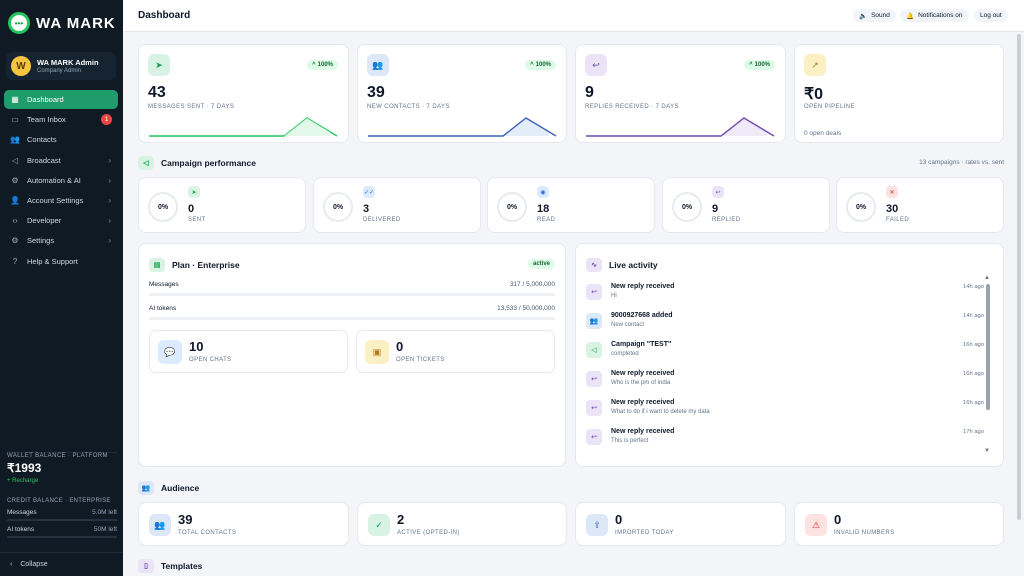  Describe the element at coordinates (61, 240) in the screenshot. I see `sidebar-item-settings: ⚙ Settings ›` at that location.